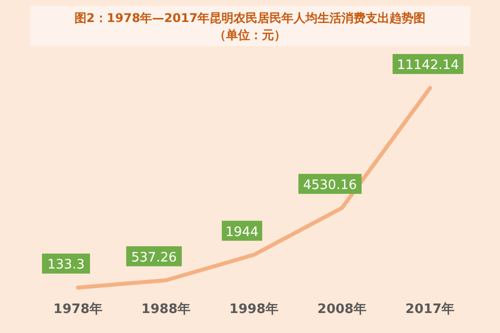 The height and width of the screenshot is (333, 500). Describe the element at coordinates (166, 309) in the screenshot. I see `x-tick-label: 1988年` at that location.